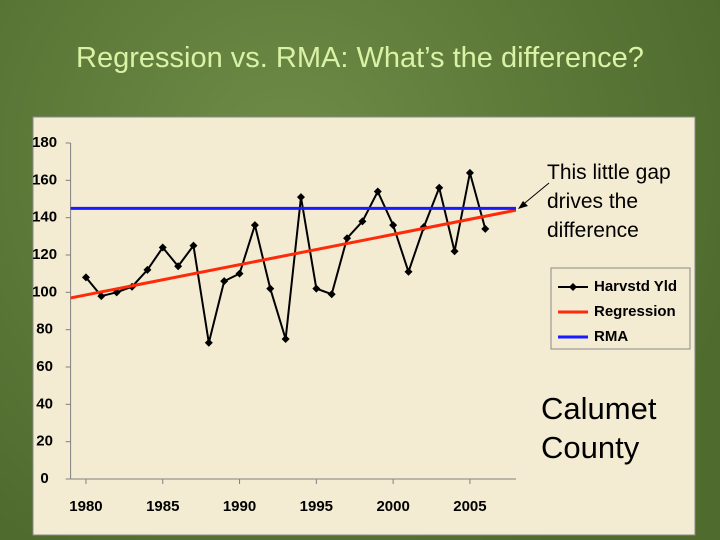  I want to click on y-tick-label: 100, so click(44, 291).